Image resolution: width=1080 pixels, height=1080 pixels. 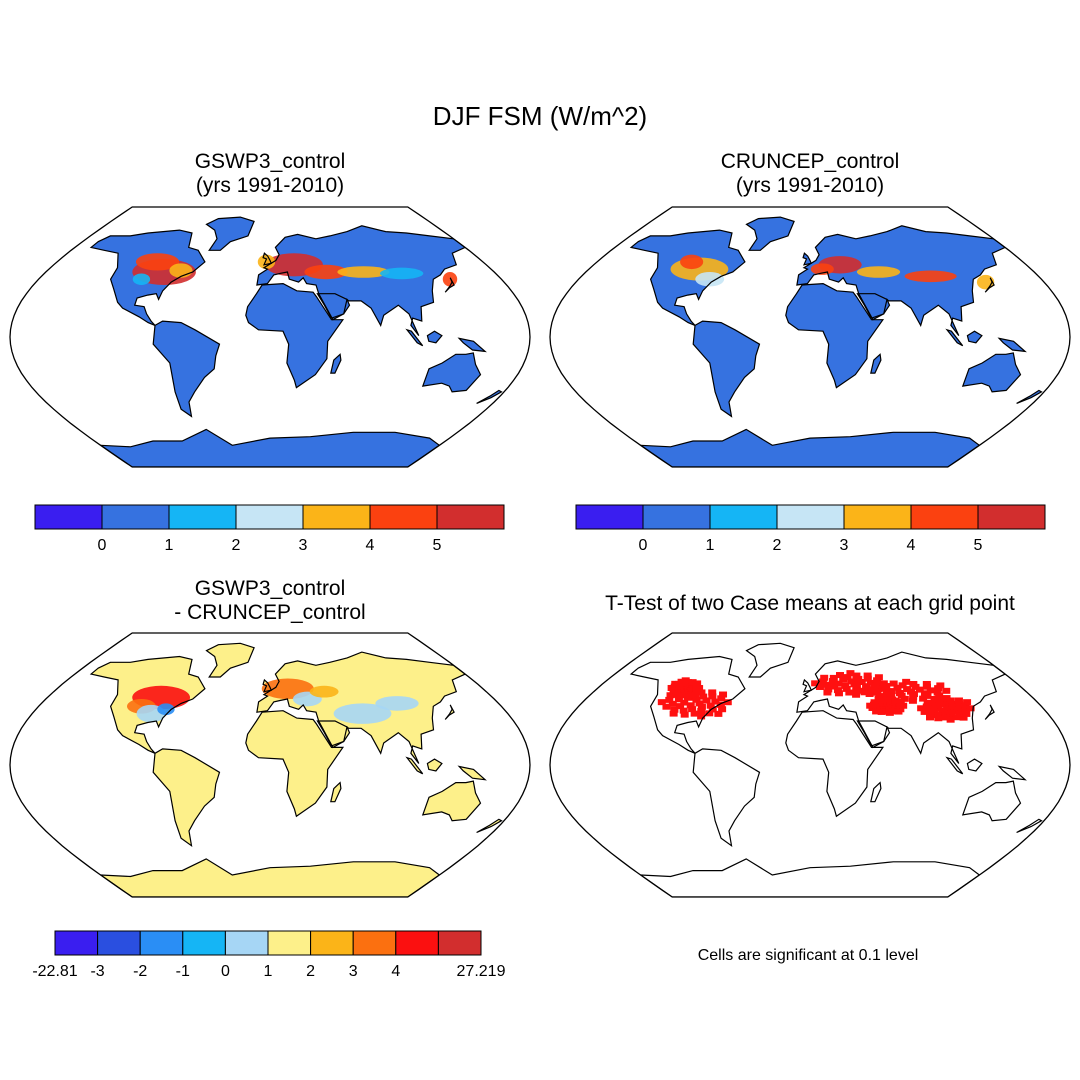 What do you see at coordinates (361, 707) in the screenshot?
I see `difference-coastline-eurasia` at bounding box center [361, 707].